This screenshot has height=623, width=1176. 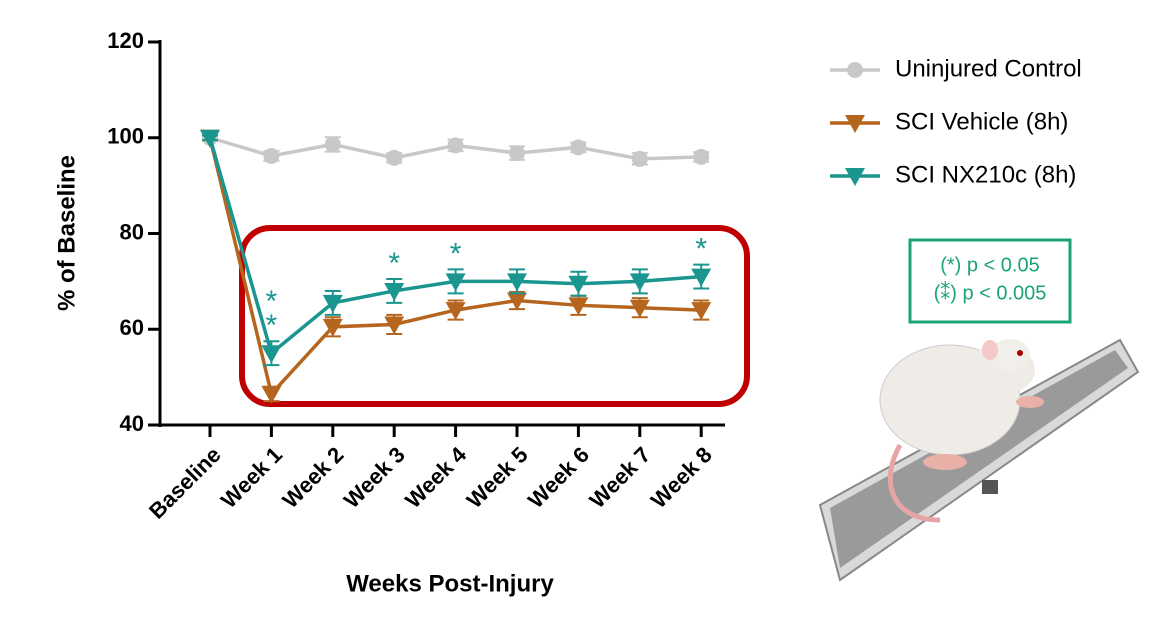 I want to click on significance-text: (⁑) p < 0.005, so click(x=990, y=292).